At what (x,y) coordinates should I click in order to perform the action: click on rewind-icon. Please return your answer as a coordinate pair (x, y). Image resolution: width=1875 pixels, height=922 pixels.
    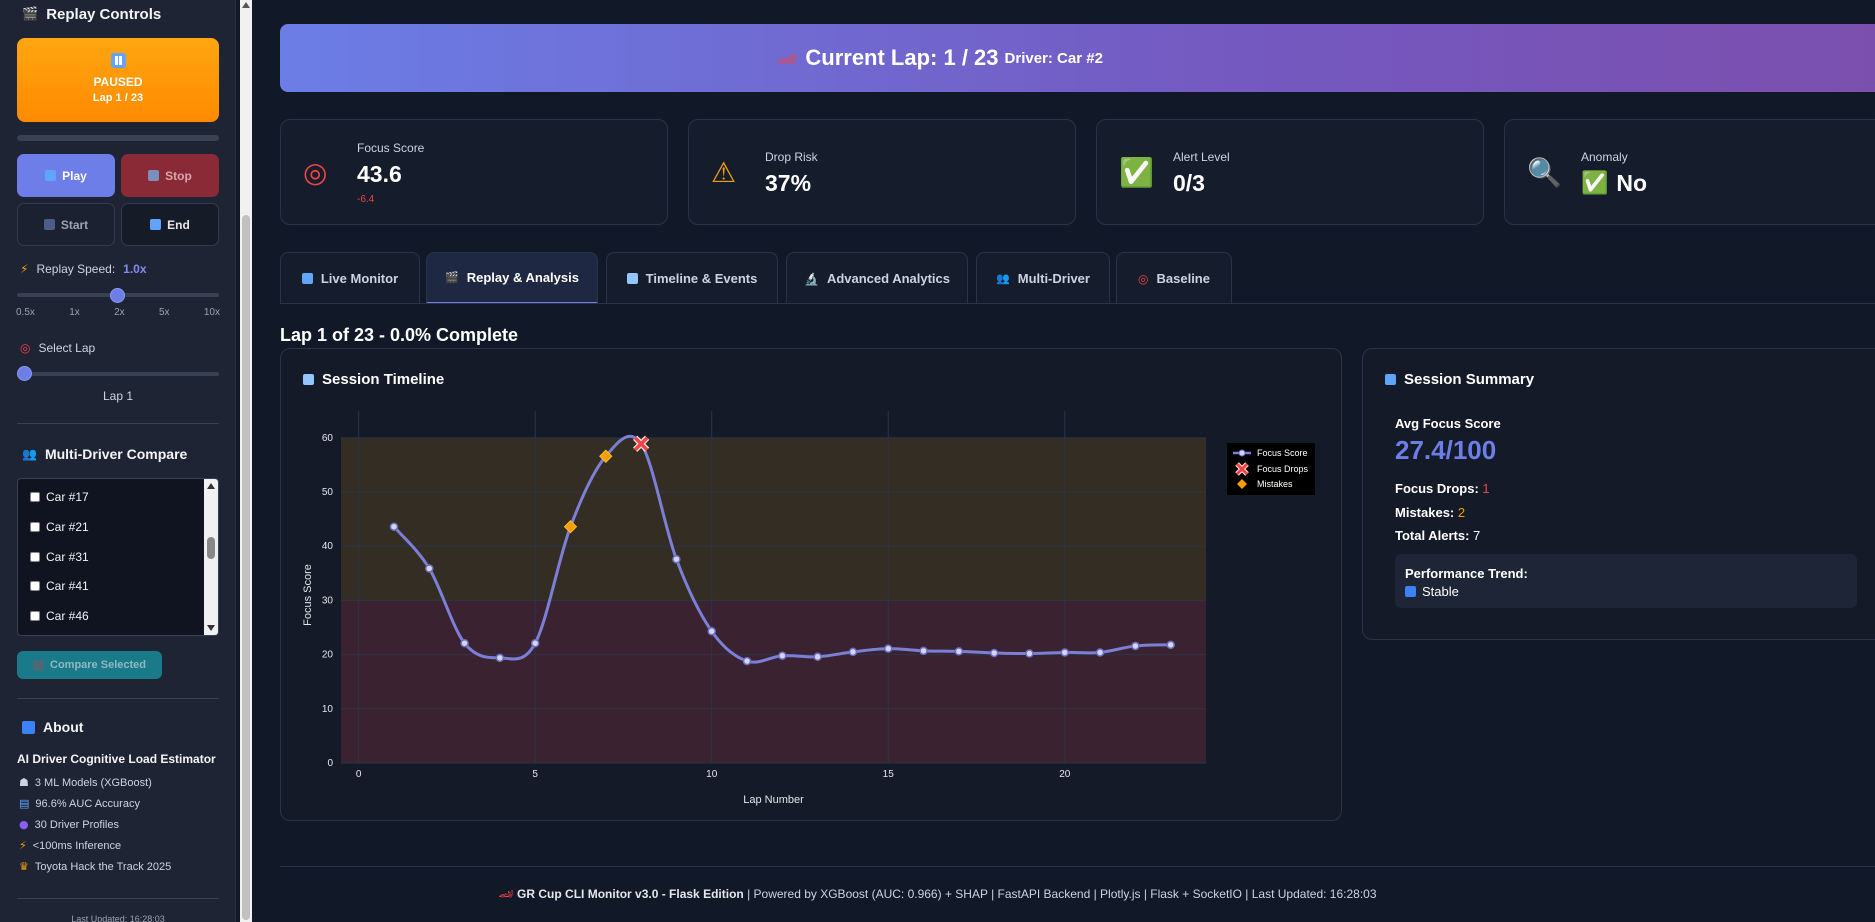
    Looking at the image, I should click on (49, 224).